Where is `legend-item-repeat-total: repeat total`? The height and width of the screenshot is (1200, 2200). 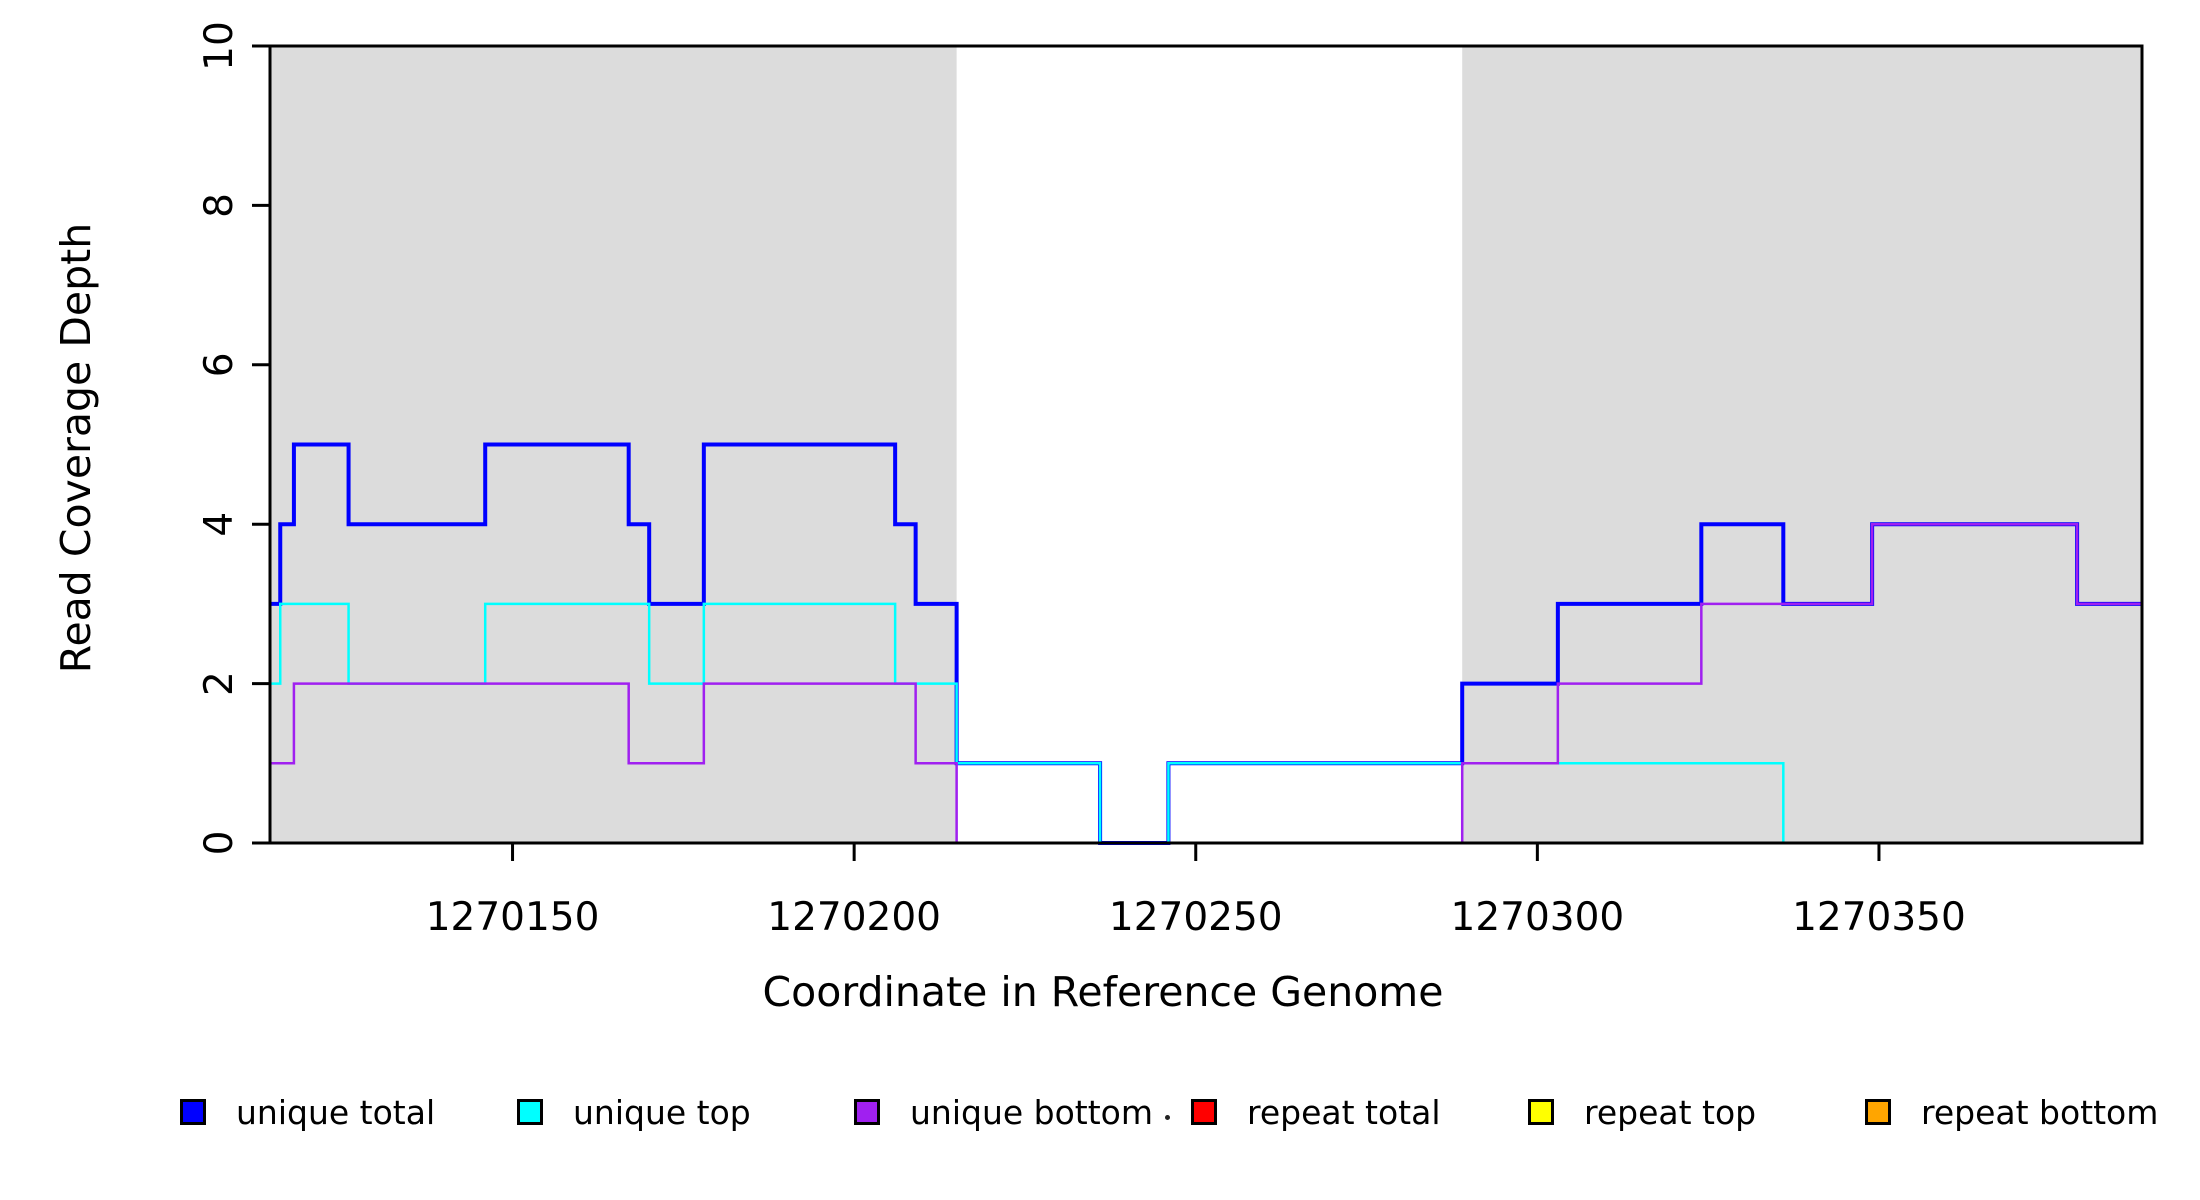 legend-item-repeat-total: repeat total is located at coordinates (1316, 1112).